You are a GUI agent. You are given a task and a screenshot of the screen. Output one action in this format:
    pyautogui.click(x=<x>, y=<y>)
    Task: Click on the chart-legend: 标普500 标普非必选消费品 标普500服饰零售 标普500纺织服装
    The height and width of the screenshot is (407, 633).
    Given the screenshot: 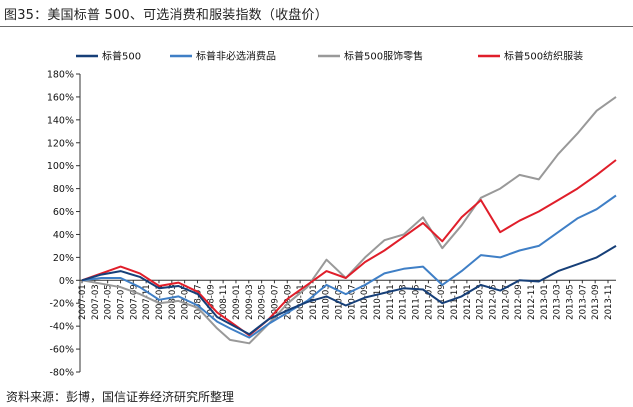 What is the action you would take?
    pyautogui.click(x=329, y=56)
    